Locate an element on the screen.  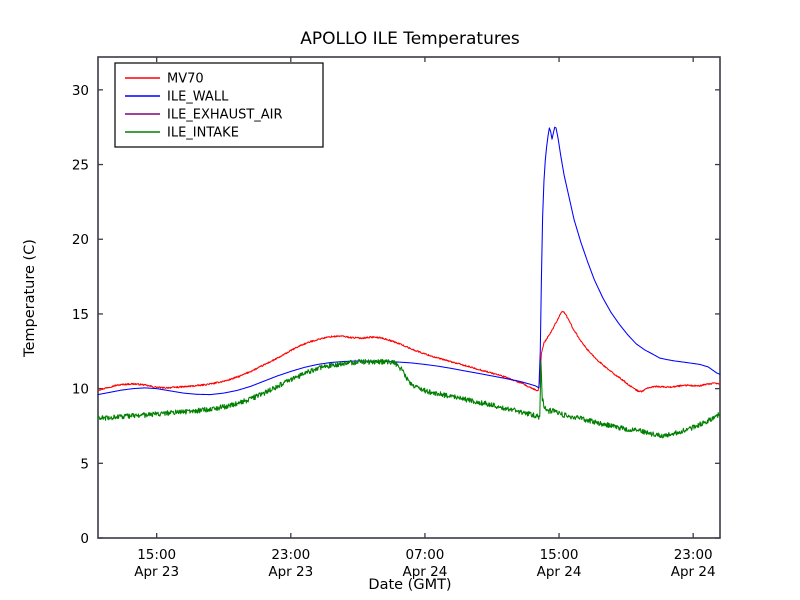
legend-box is located at coordinates (219, 105).